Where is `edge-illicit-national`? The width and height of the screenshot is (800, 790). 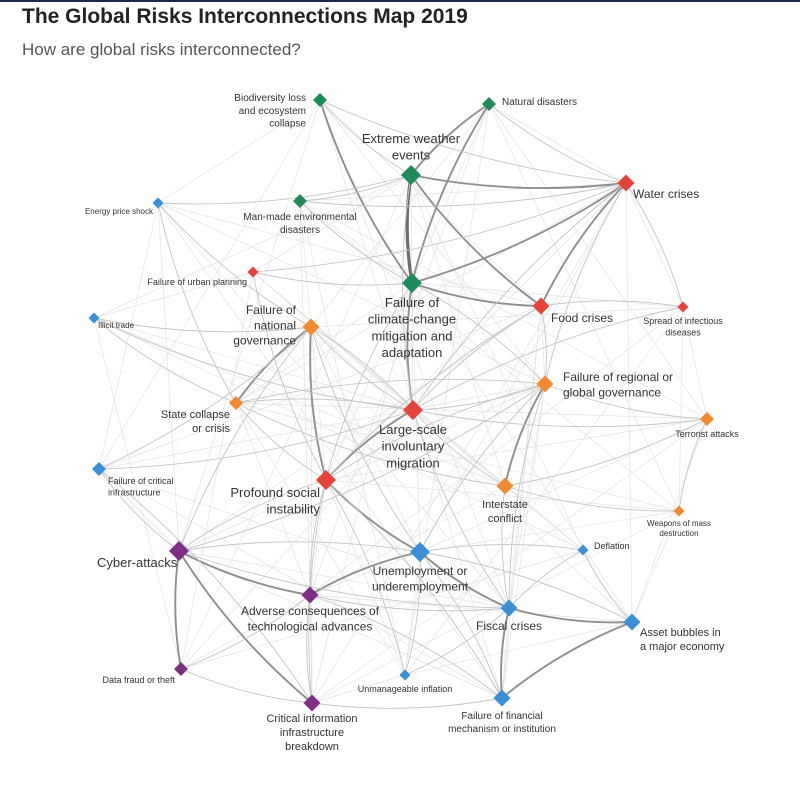
edge-illicit-national is located at coordinates (202, 325).